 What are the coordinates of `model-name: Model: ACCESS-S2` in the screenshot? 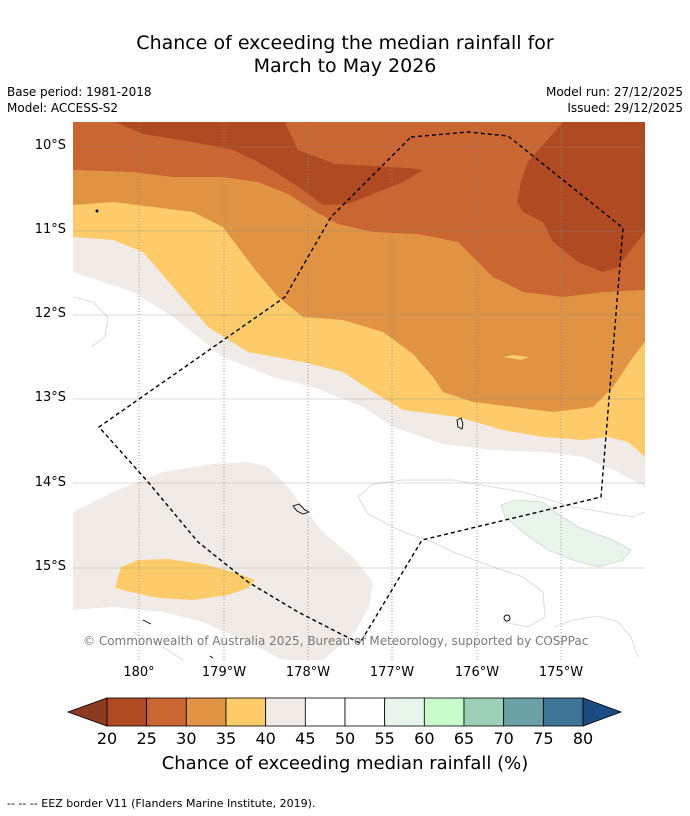 It's located at (63, 108).